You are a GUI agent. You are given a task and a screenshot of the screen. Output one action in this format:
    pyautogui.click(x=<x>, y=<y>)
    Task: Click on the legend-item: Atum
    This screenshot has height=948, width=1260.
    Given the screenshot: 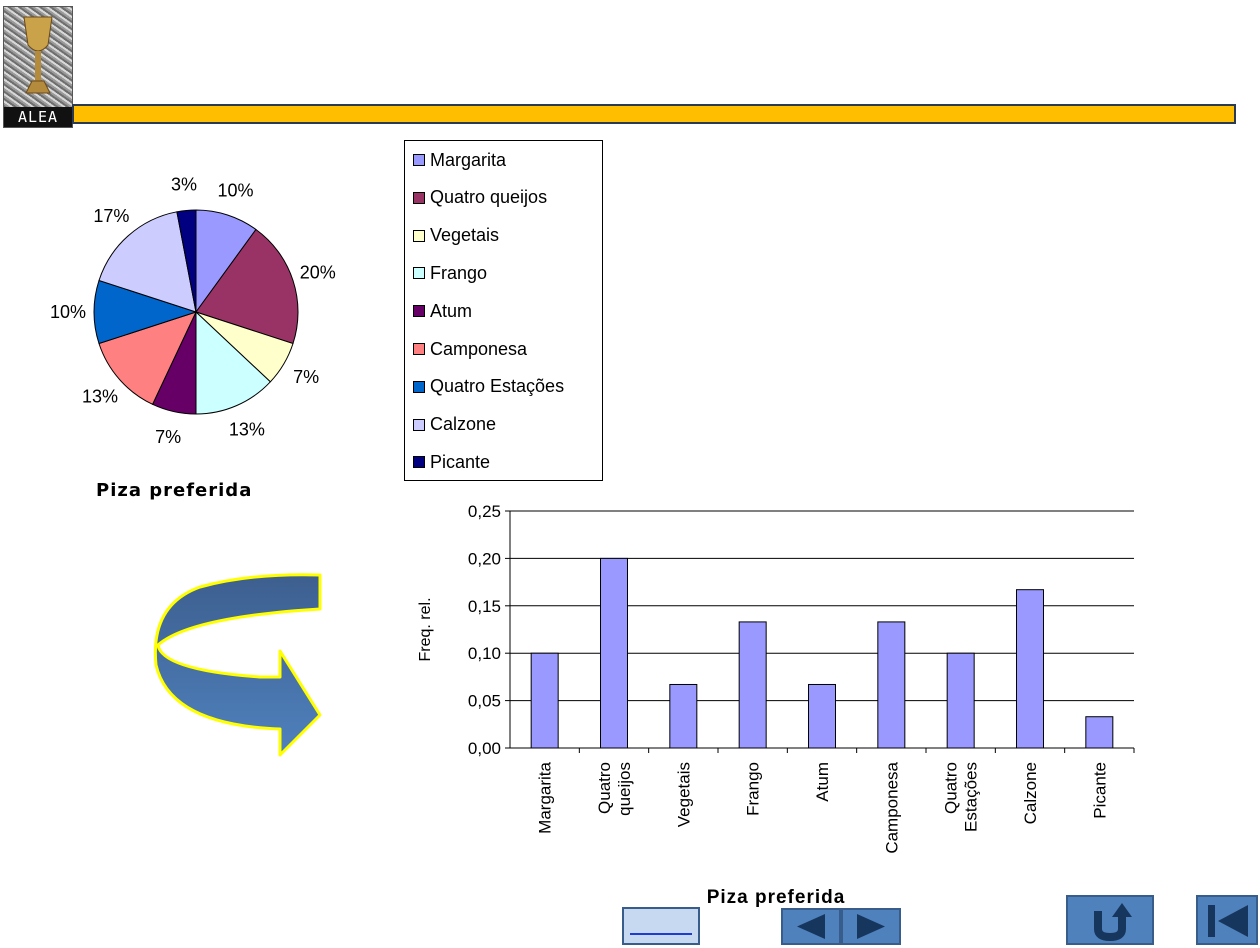 What is the action you would take?
    pyautogui.click(x=442, y=311)
    